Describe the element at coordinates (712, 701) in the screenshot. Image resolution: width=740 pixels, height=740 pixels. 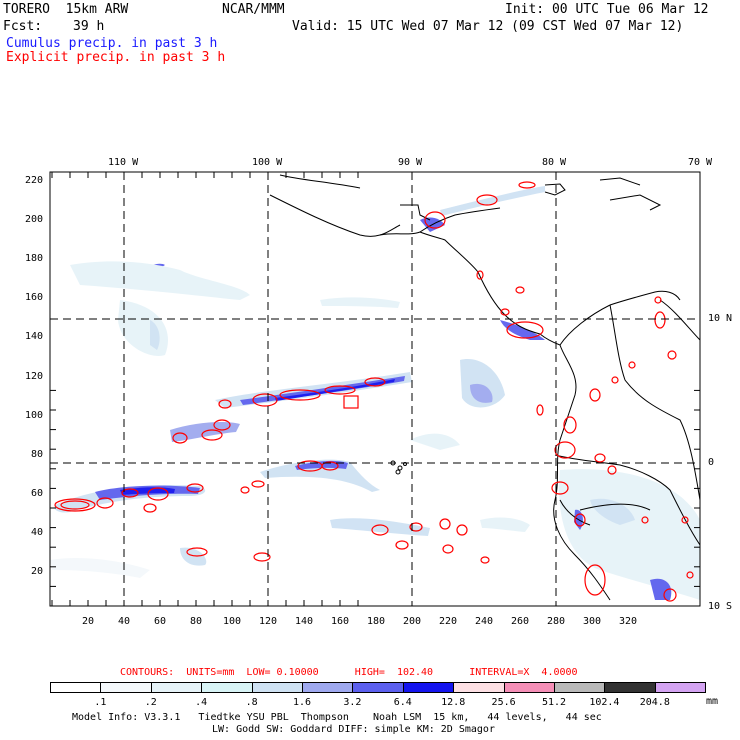
I see `legend-unit: mm` at that location.